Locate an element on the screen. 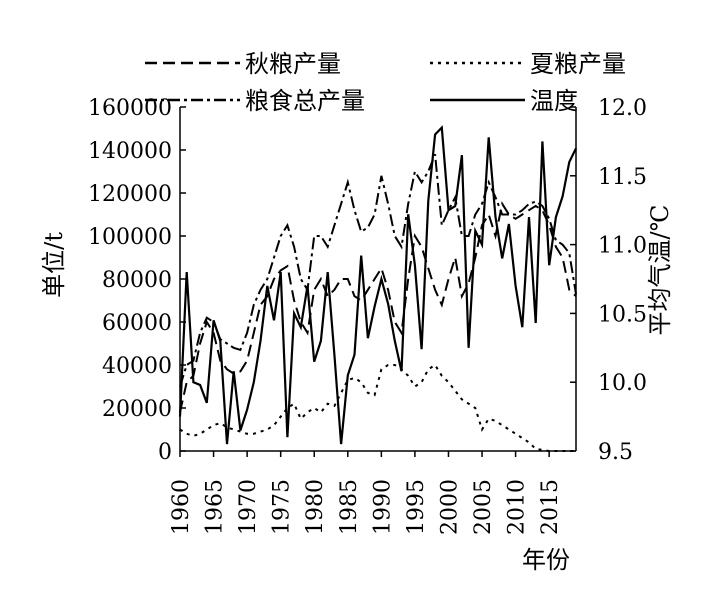 The image size is (715, 594). y-left-tick-label: 0 is located at coordinates (165, 452).